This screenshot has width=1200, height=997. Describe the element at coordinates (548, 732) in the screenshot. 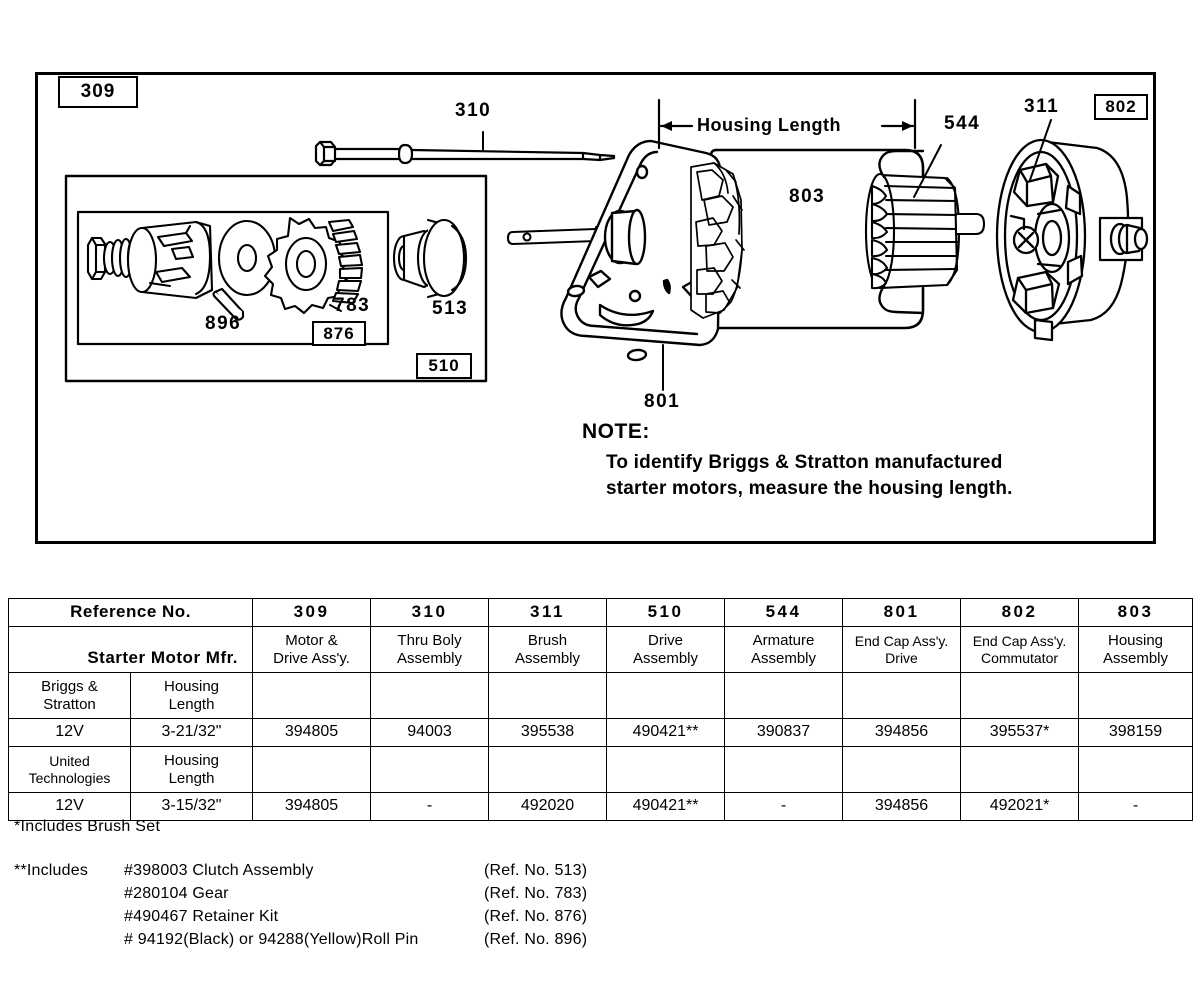

I see `group1-value-311: 395538` at that location.